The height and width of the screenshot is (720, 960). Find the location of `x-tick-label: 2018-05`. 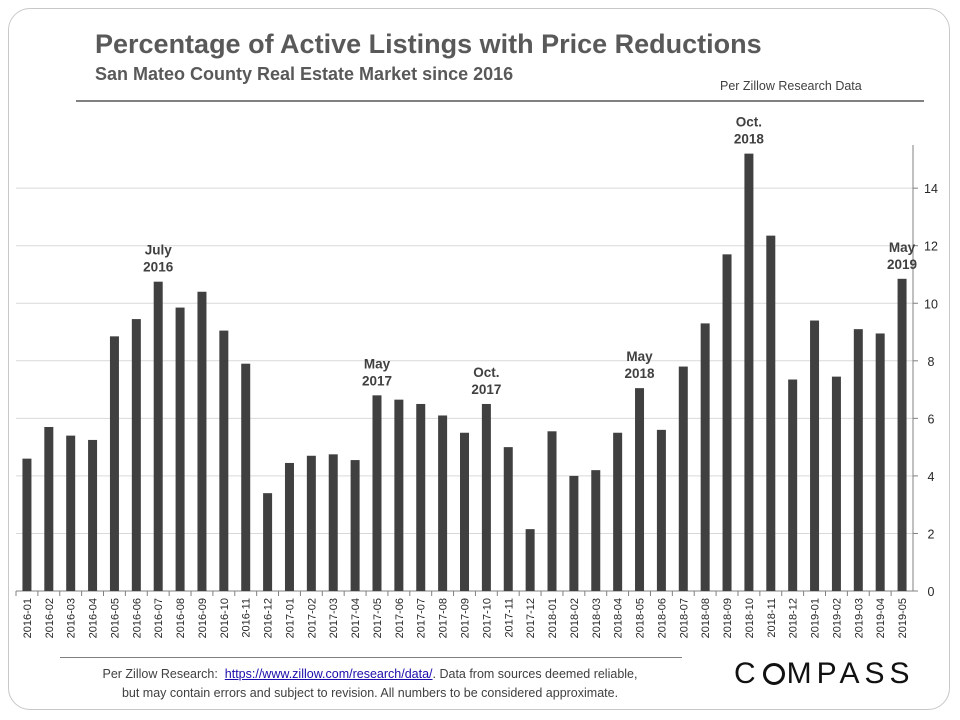

x-tick-label: 2018-05 is located at coordinates (641, 618).